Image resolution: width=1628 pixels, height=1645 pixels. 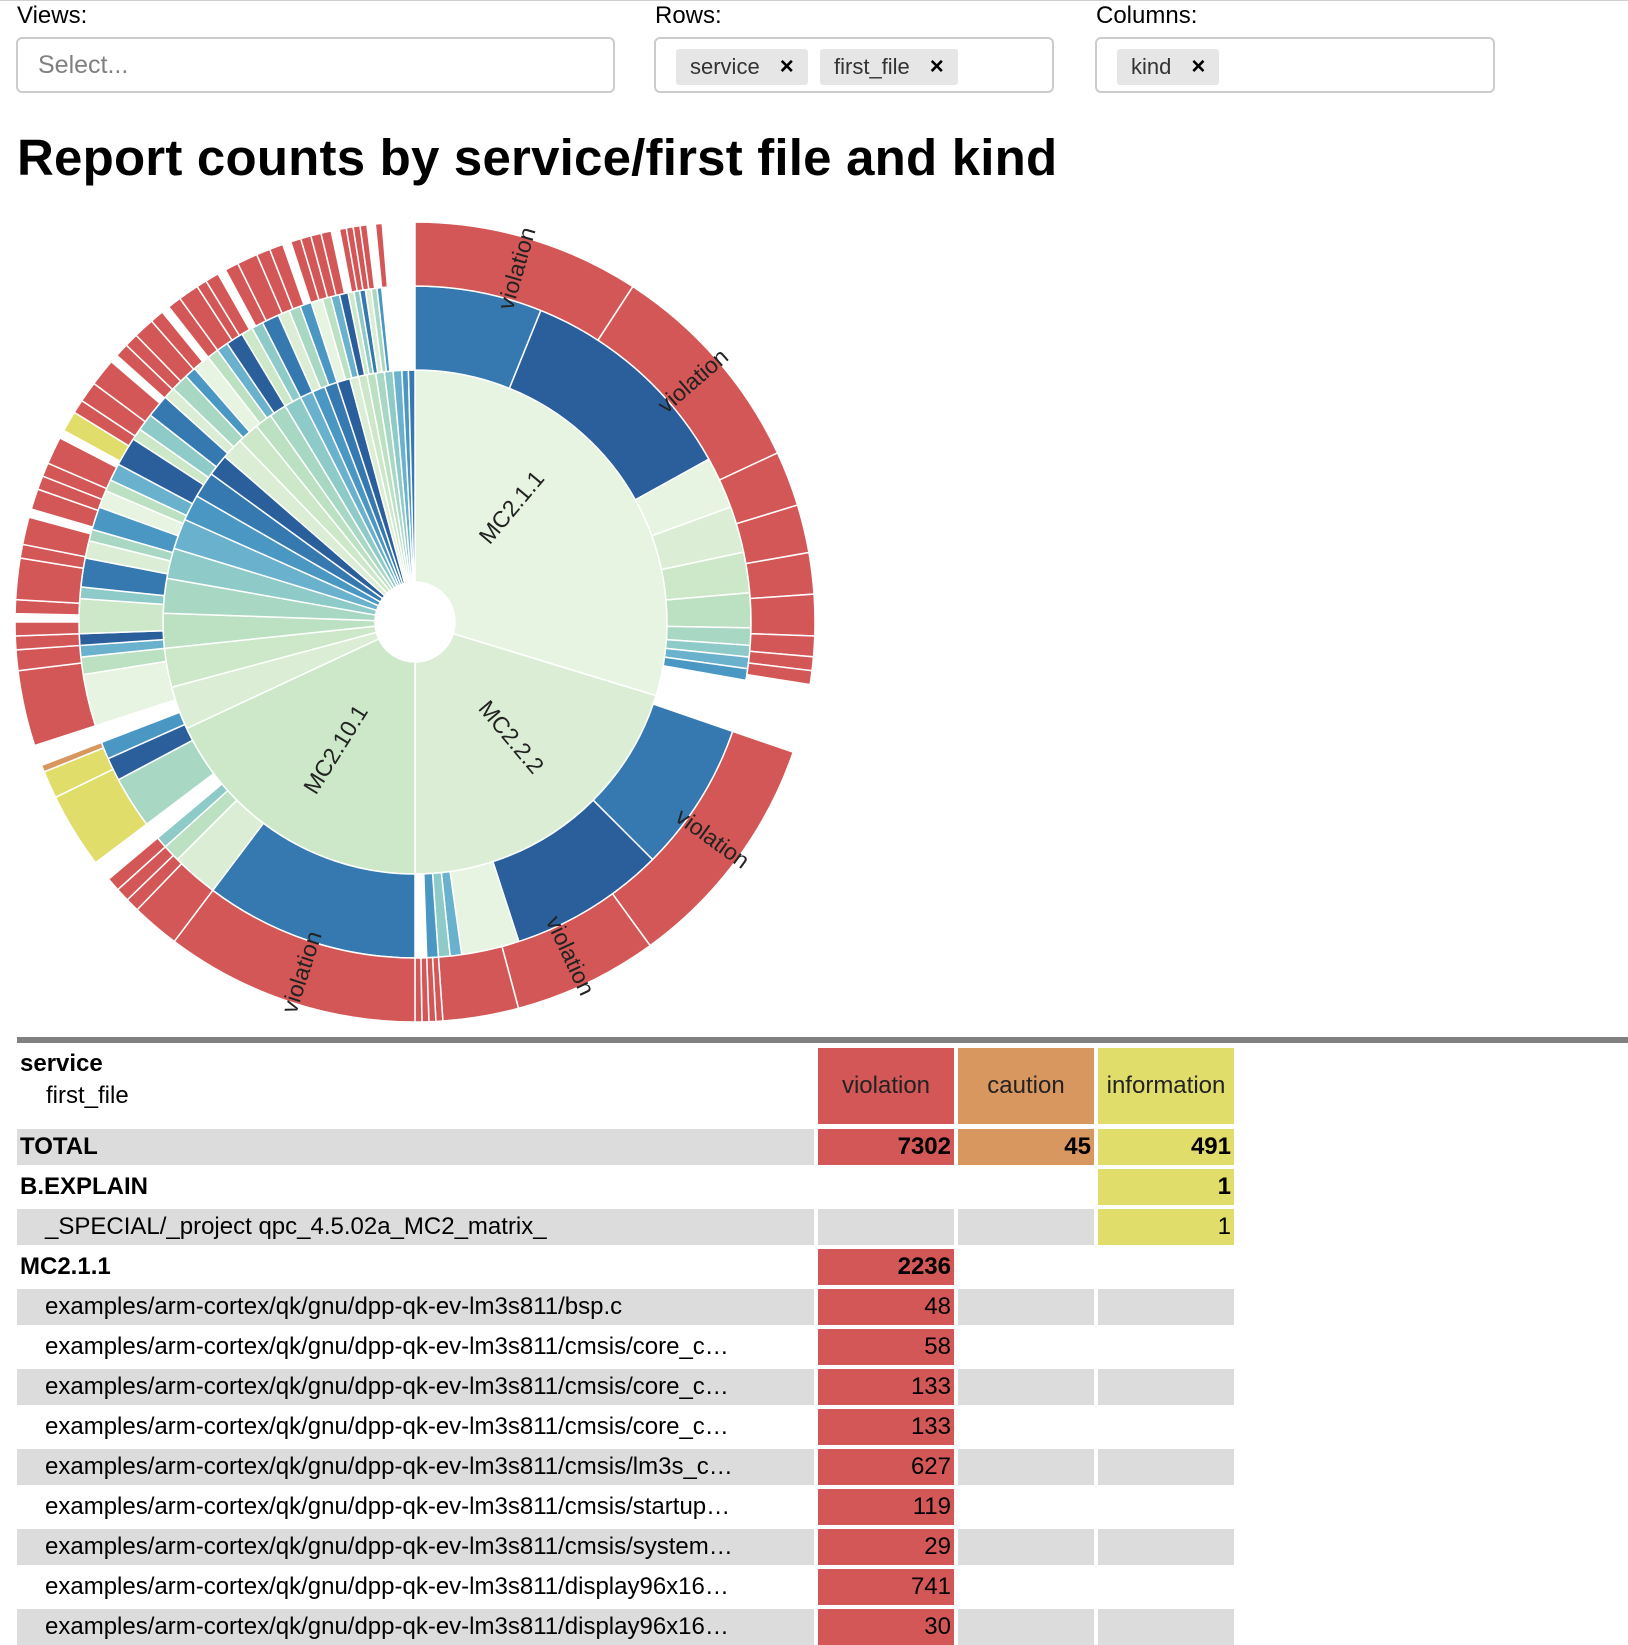 I want to click on rows-select: service × first_file ×, so click(x=854, y=65).